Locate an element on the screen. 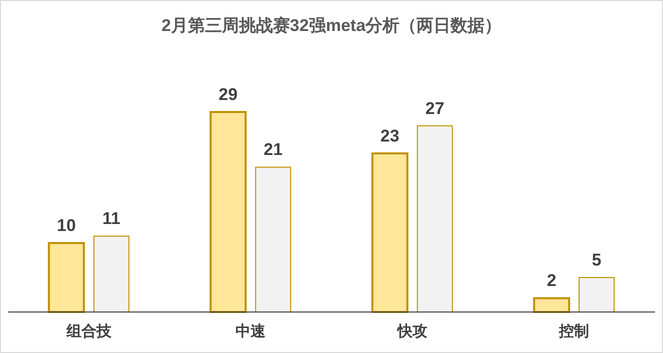 Image resolution: width=663 pixels, height=353 pixels. data-label: 11 is located at coordinates (111, 218).